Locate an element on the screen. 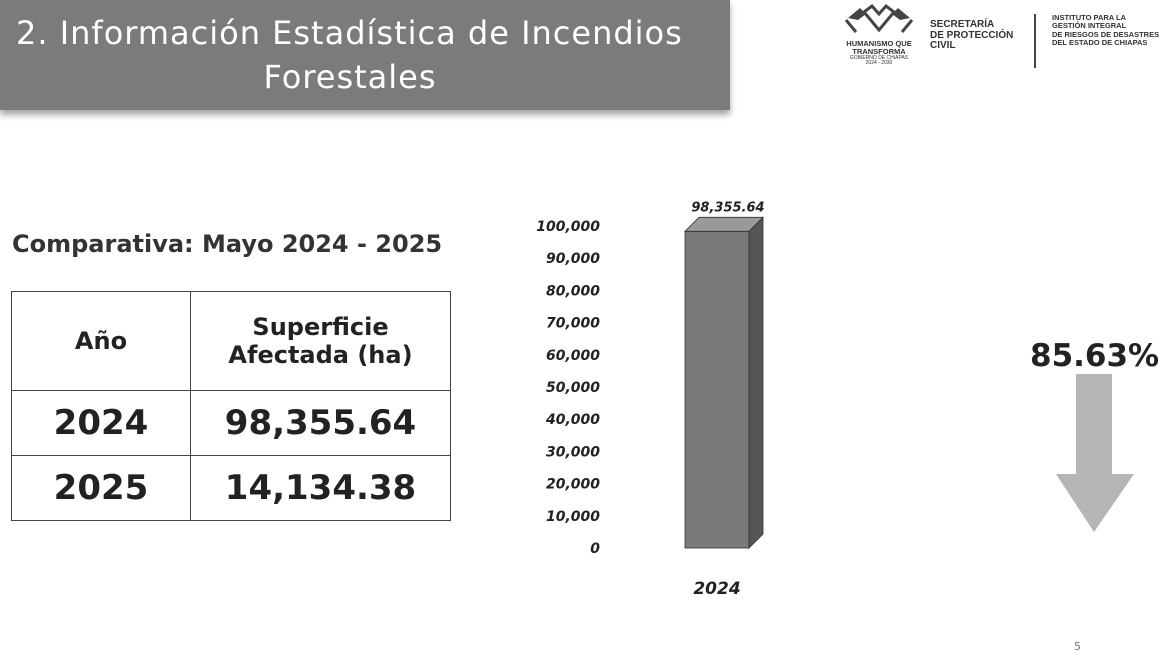  y-tick-label: 10,000 is located at coordinates (573, 517).